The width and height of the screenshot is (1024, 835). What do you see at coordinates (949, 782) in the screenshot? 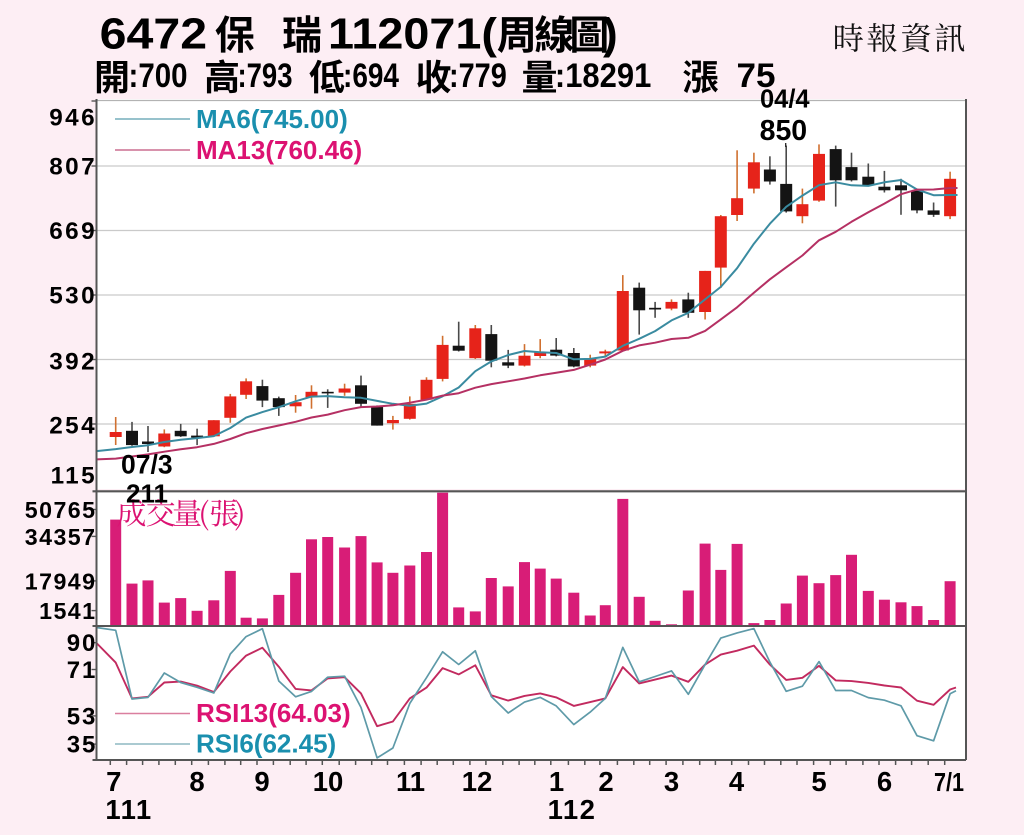
I see `svg-text: 7/1` at bounding box center [949, 782].